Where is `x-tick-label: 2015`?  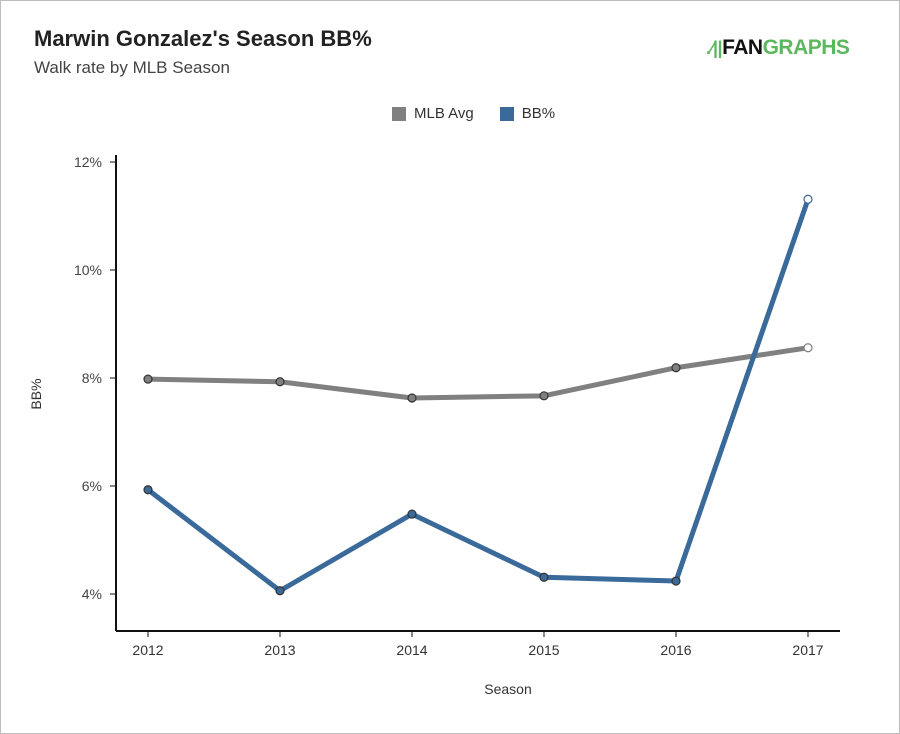
x-tick-label: 2015 is located at coordinates (543, 650).